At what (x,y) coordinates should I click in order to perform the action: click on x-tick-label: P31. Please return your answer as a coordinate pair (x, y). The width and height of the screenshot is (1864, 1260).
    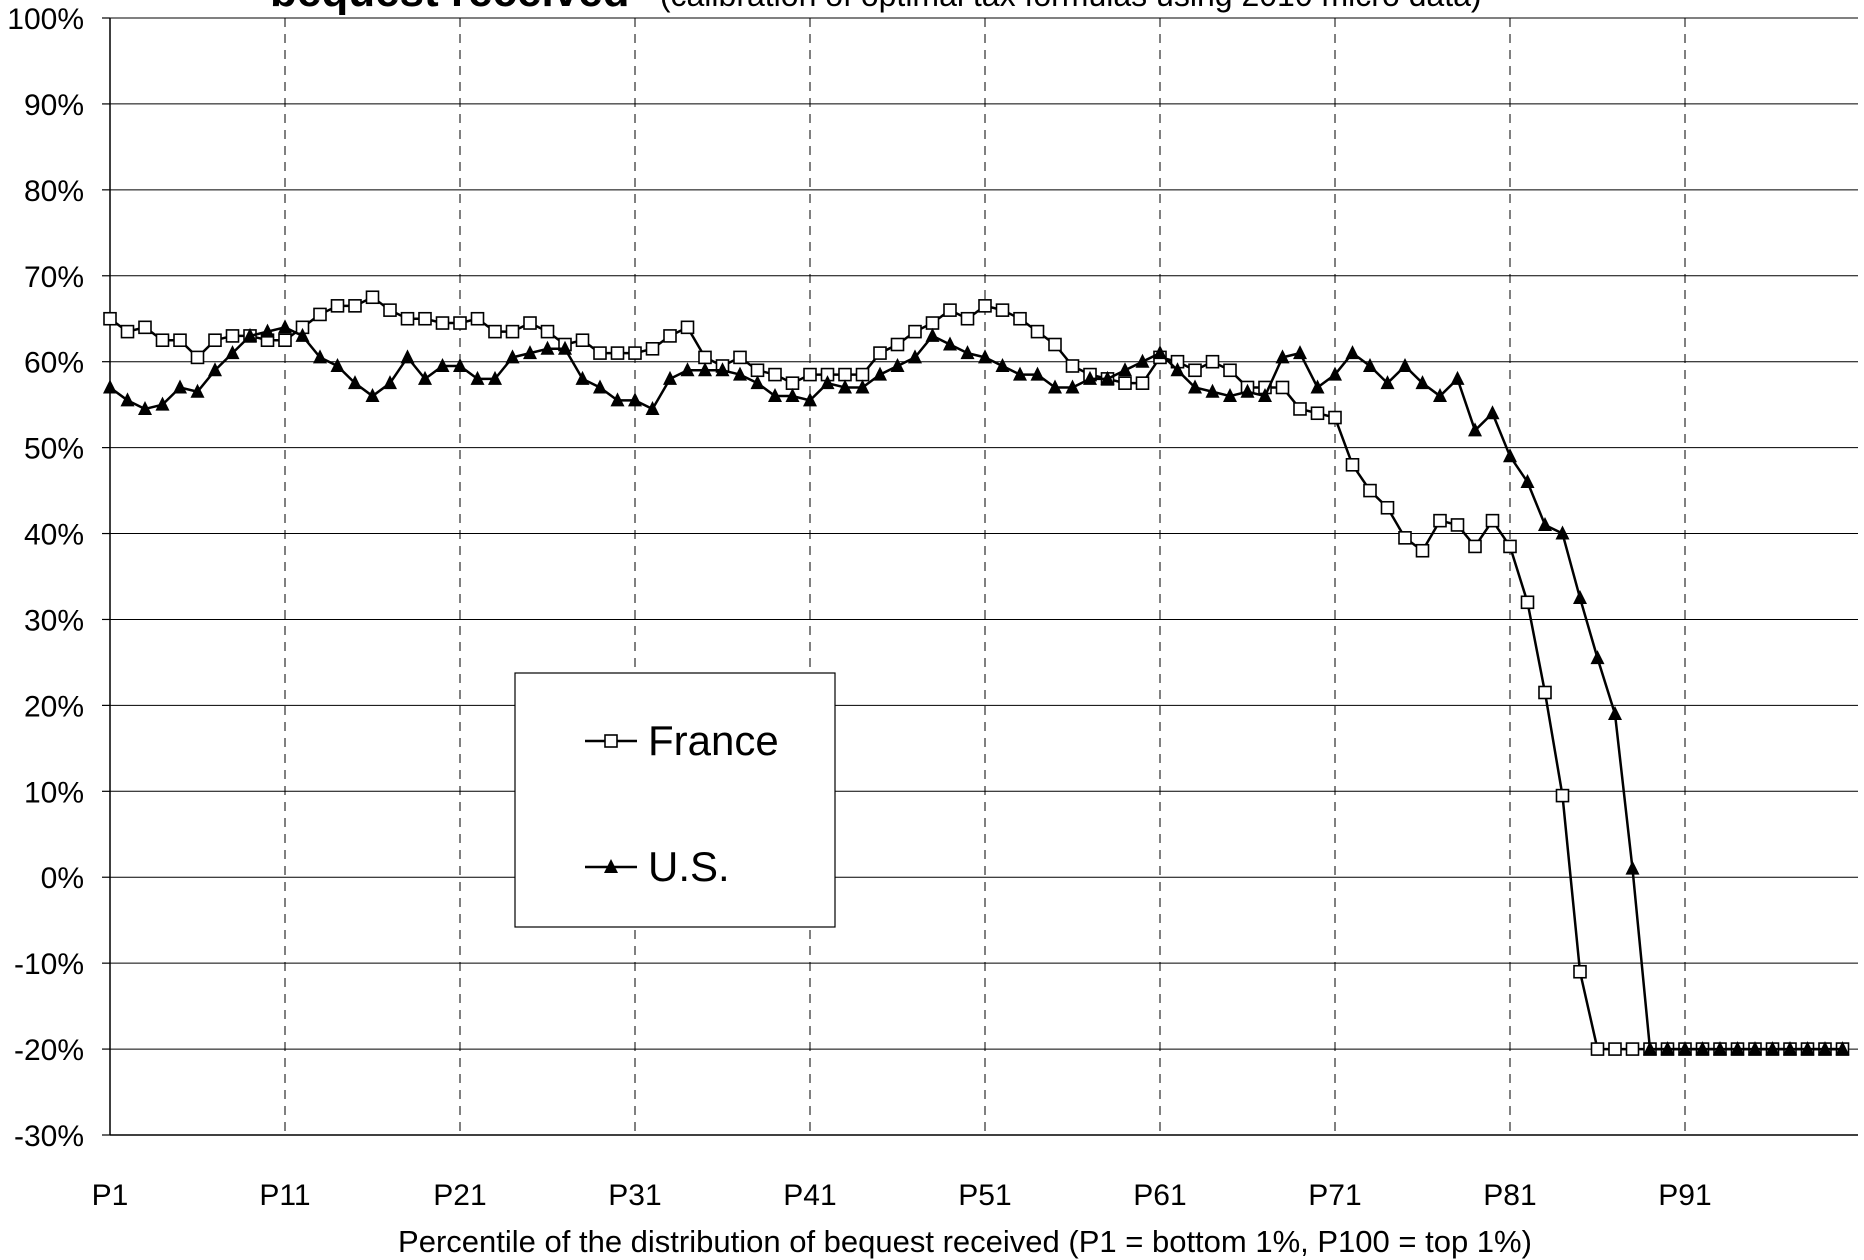
    Looking at the image, I should click on (634, 1195).